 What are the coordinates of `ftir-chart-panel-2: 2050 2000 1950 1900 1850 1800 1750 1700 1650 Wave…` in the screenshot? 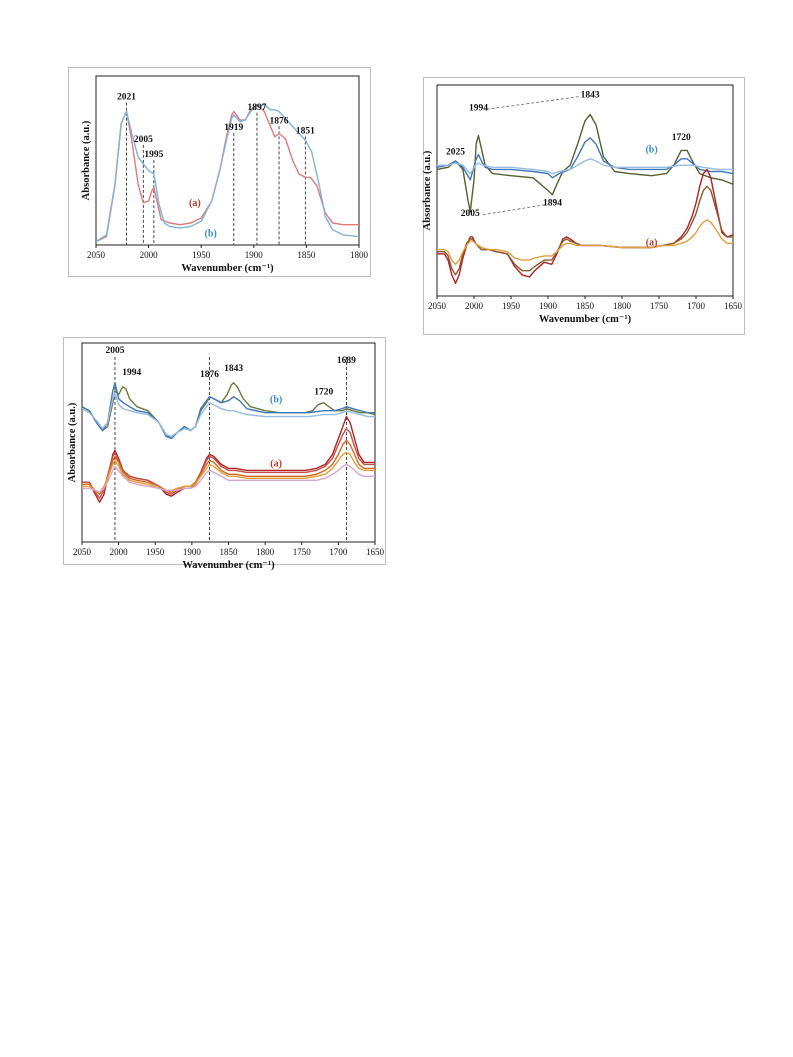 It's located at (583, 206).